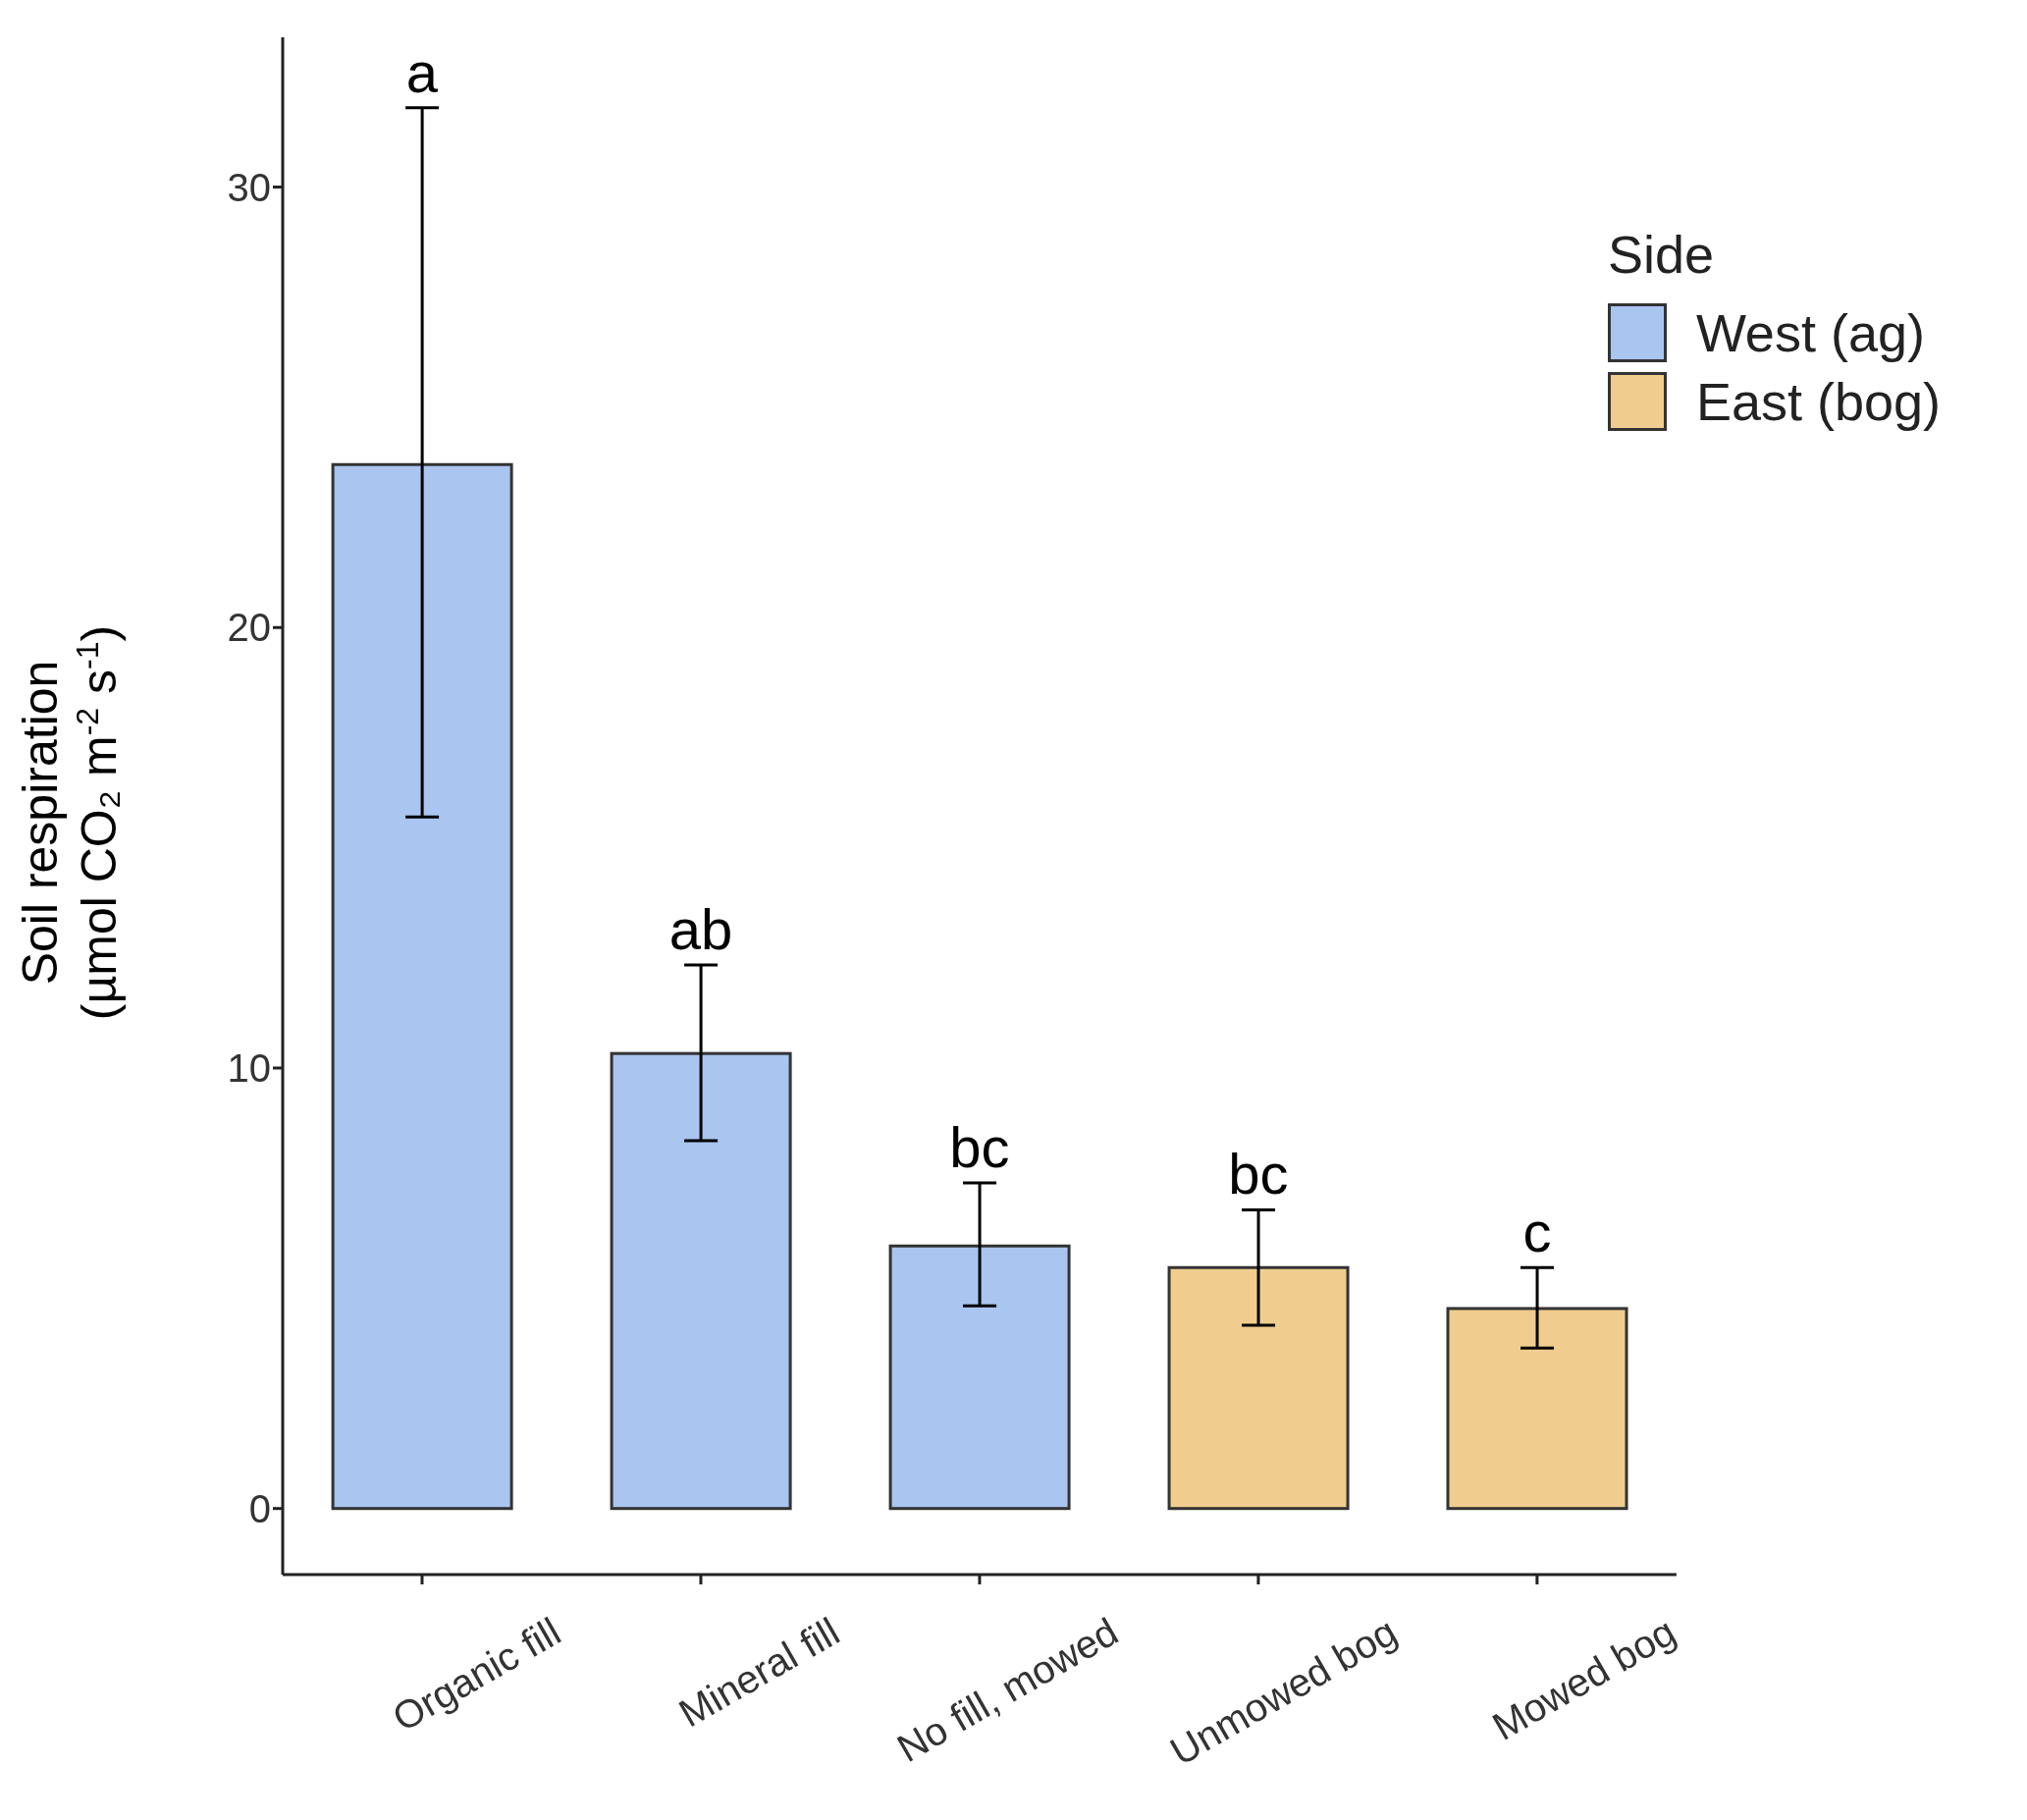 The width and height of the screenshot is (2027, 1820). I want to click on y-tick-label: 0, so click(259, 1508).